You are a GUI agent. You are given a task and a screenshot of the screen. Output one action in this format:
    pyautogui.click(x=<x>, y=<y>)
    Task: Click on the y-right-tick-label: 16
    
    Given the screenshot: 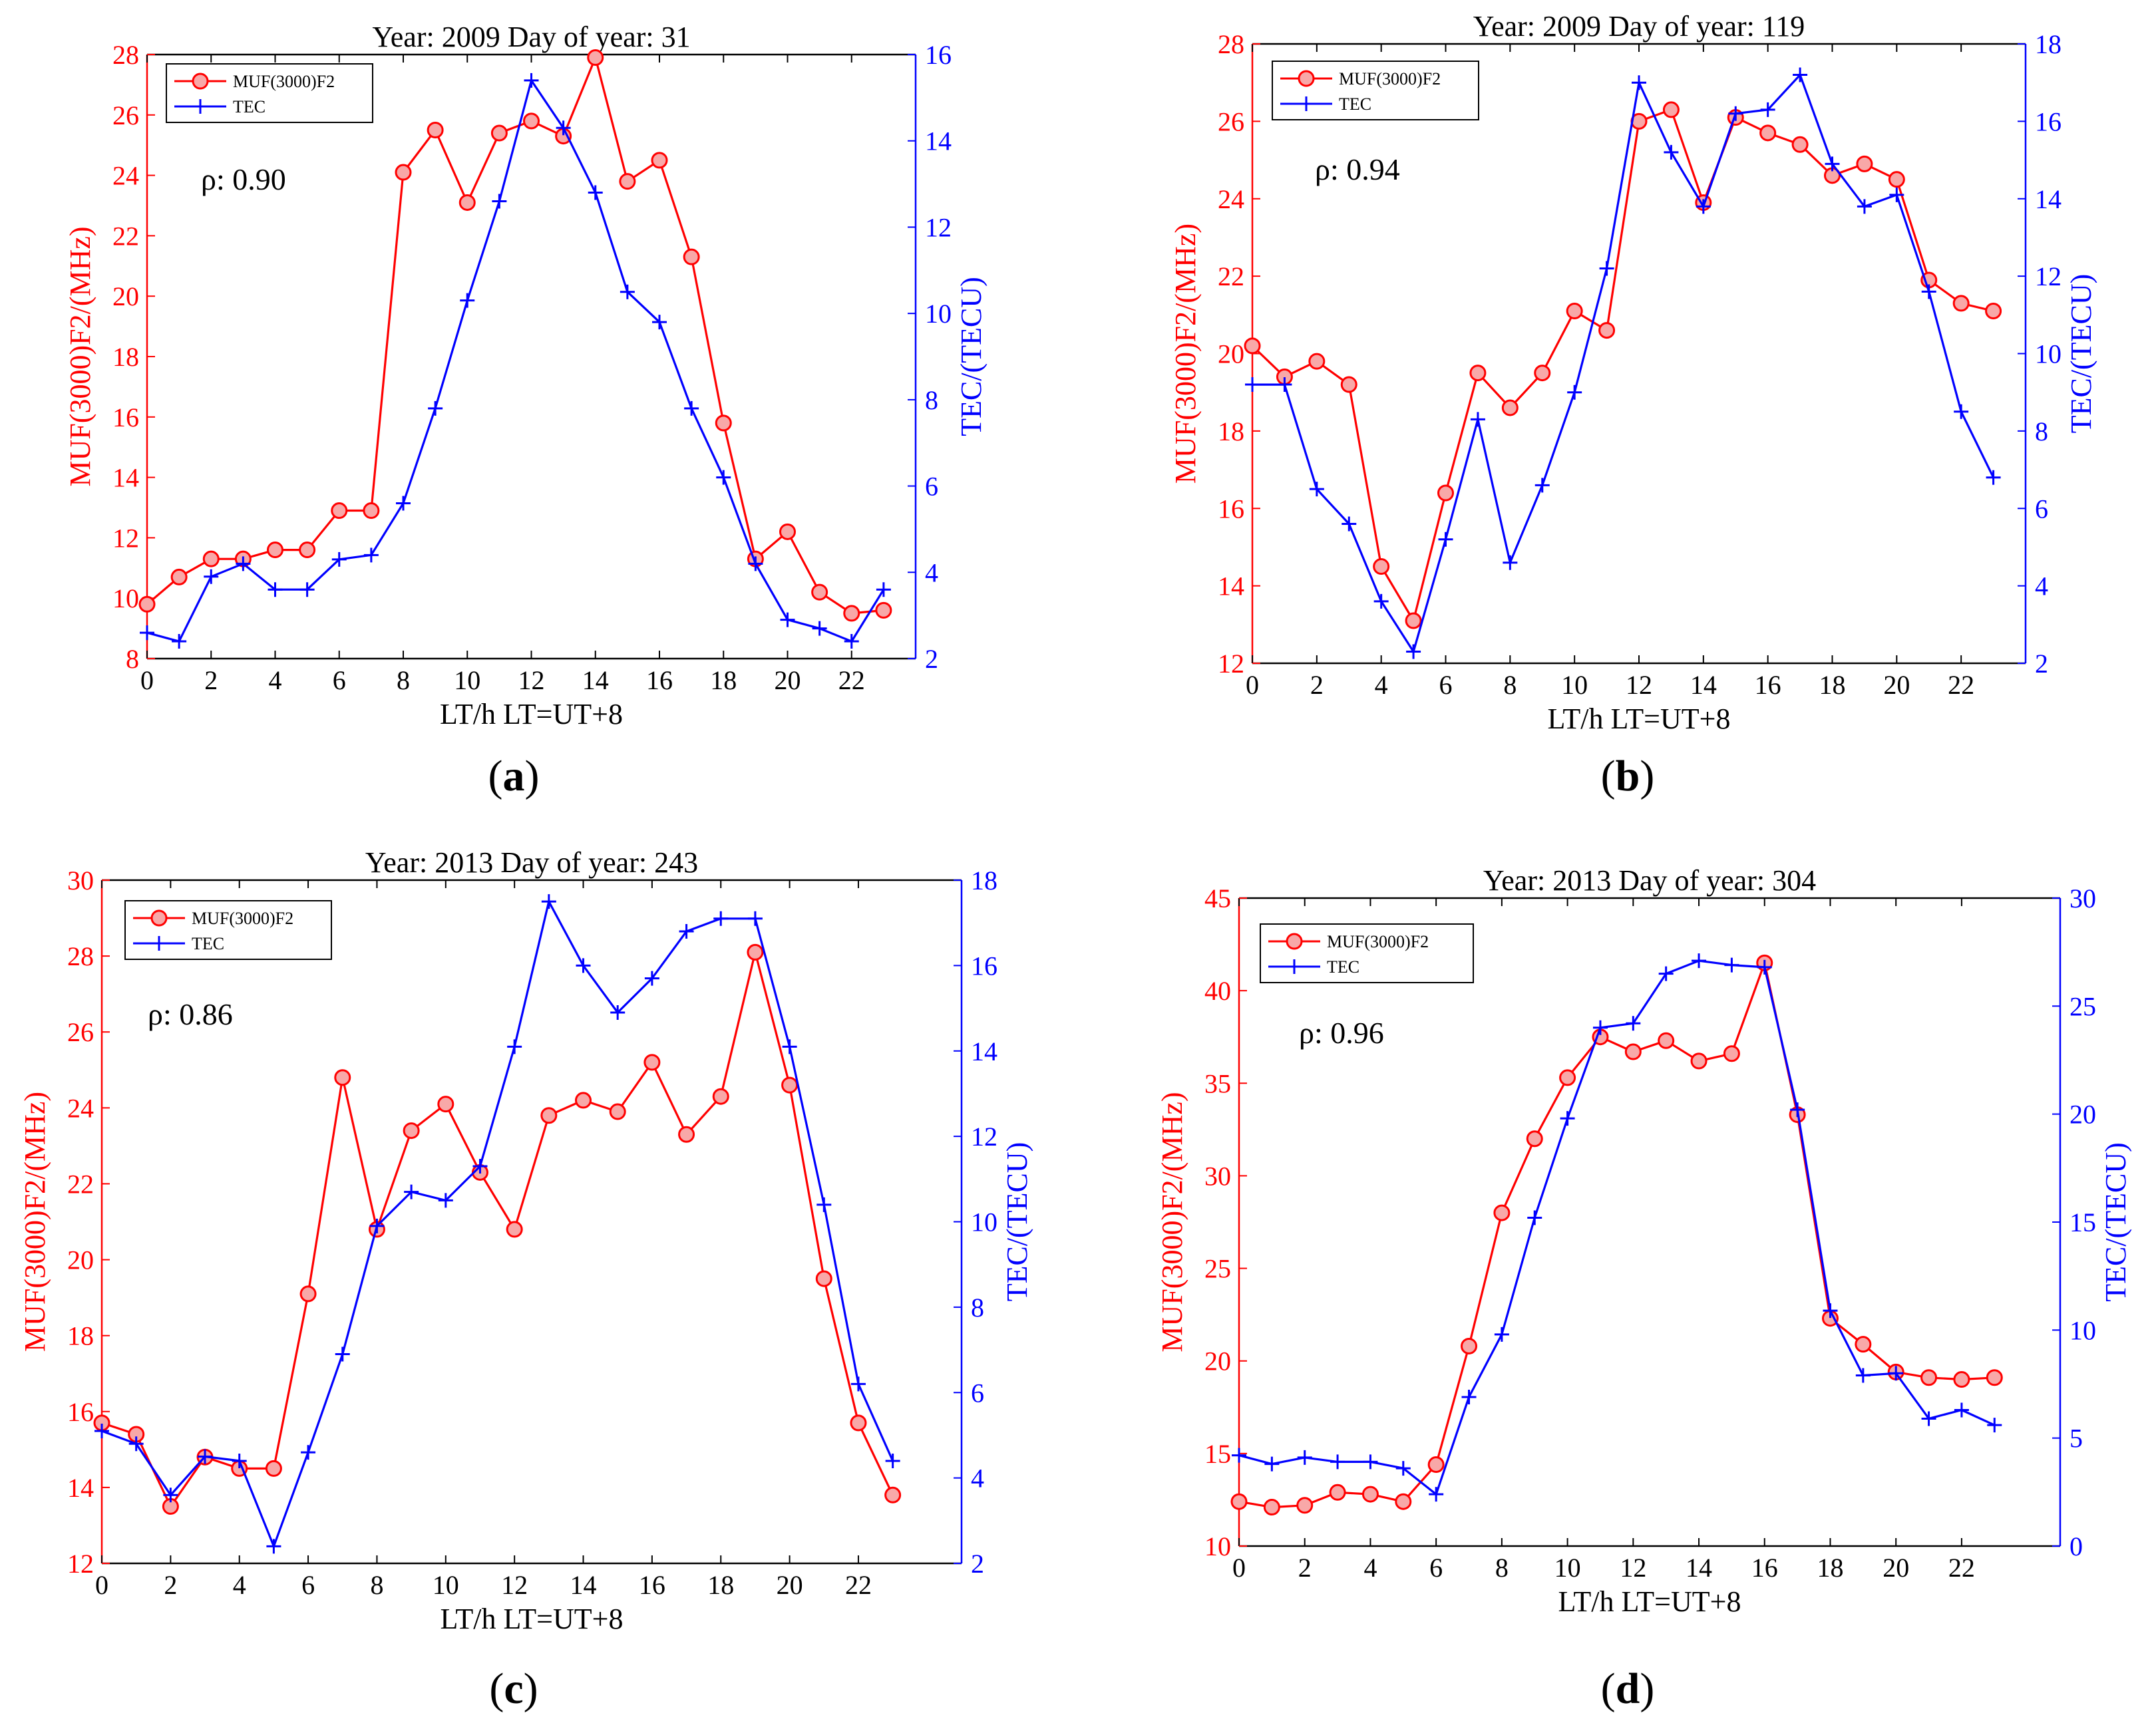 What is the action you would take?
    pyautogui.click(x=984, y=966)
    